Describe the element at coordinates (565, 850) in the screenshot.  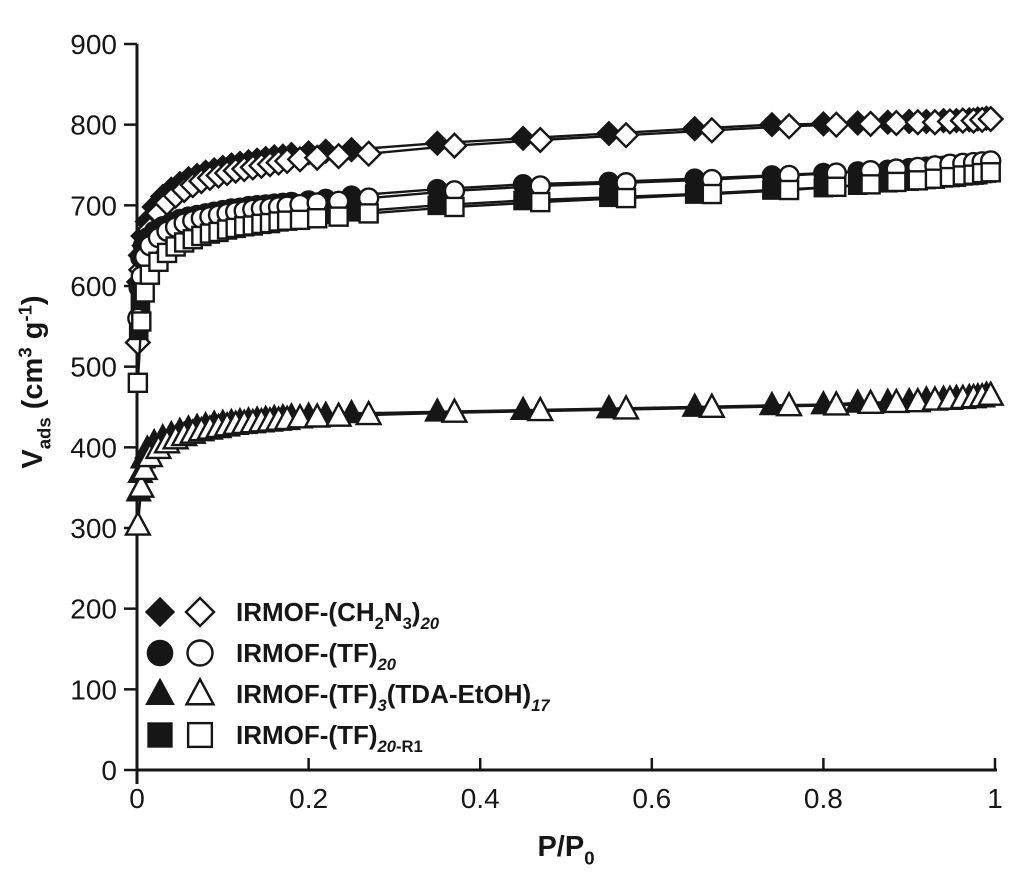
I see `x-axis-title: P/P0` at that location.